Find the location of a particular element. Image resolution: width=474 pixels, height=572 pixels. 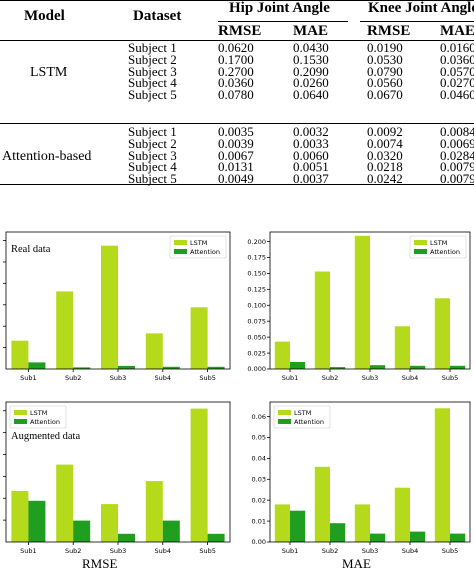

table-cell-hip-rmse: 0.1700 is located at coordinates (236, 59).